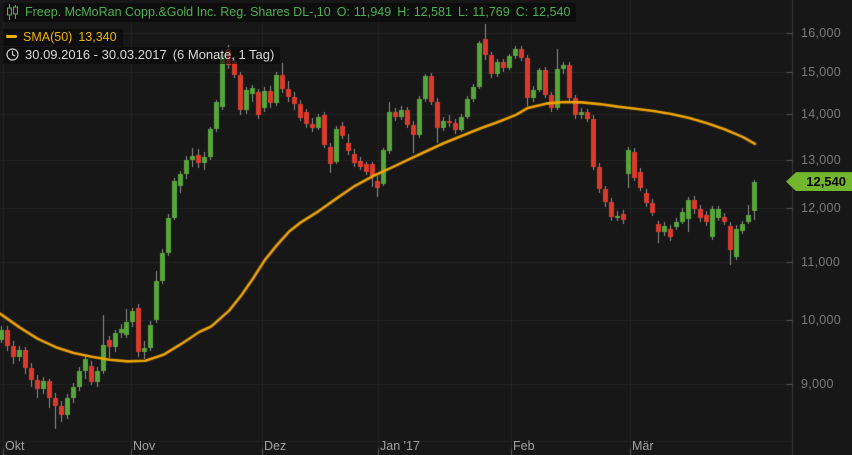 The width and height of the screenshot is (852, 455). Describe the element at coordinates (12, 54) in the screenshot. I see `clock-icon` at that location.